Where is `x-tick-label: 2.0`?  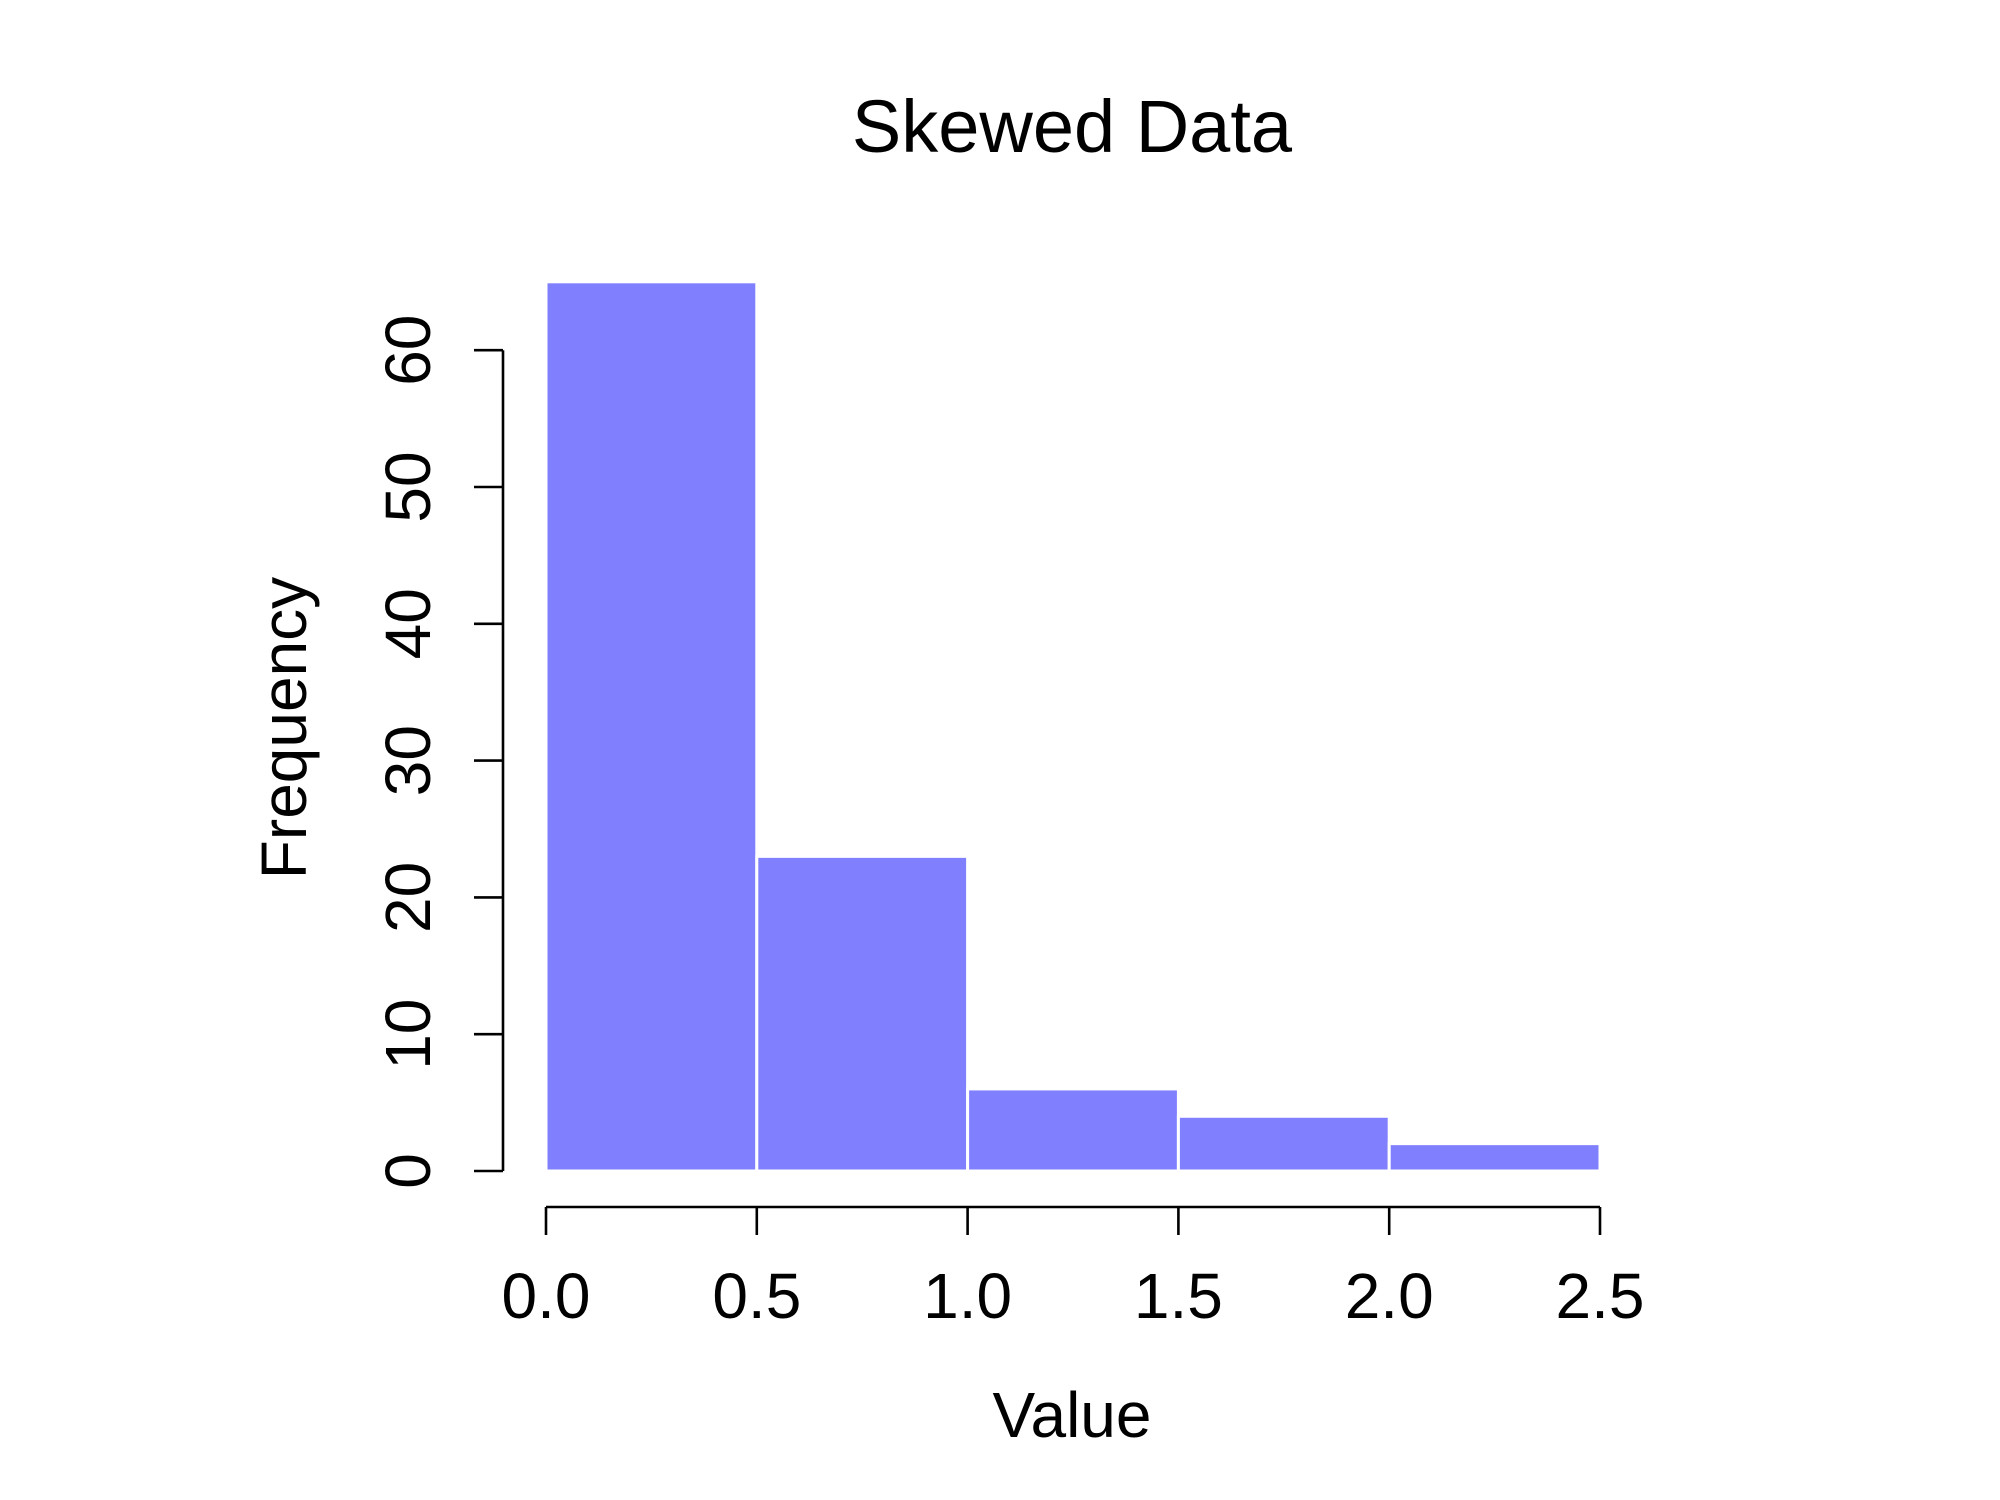 x-tick-label: 2.0 is located at coordinates (1389, 1296).